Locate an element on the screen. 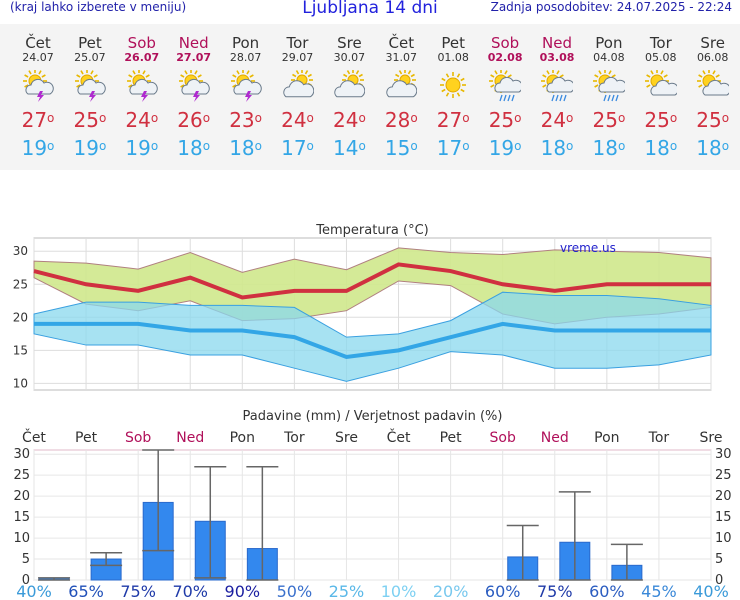  day-date: 04.08 is located at coordinates (609, 57).